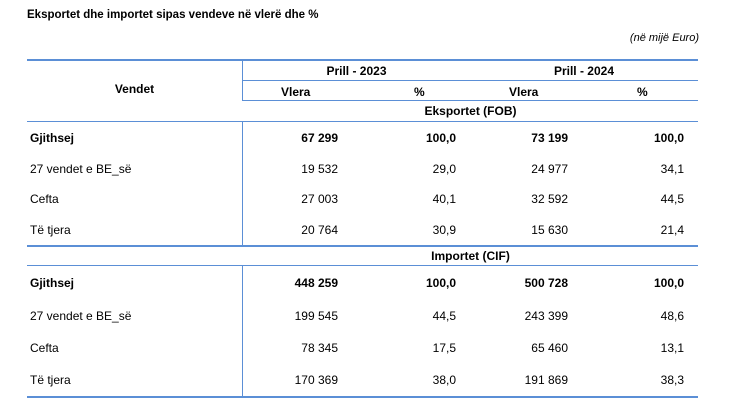 The width and height of the screenshot is (737, 405). What do you see at coordinates (549, 138) in the screenshot?
I see `value-2024: 73 199` at bounding box center [549, 138].